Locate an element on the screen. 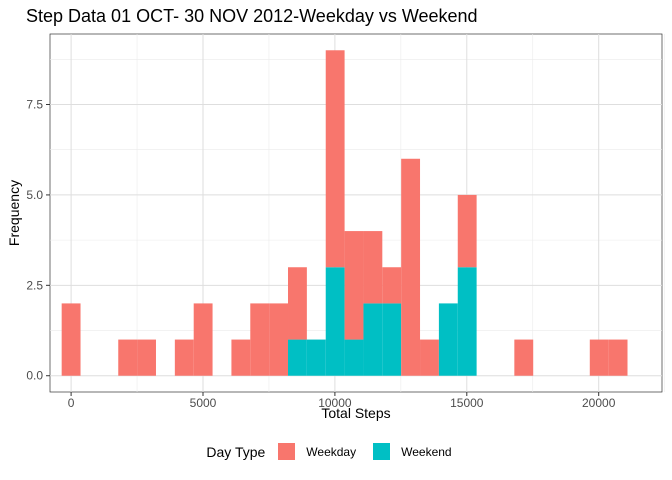 The width and height of the screenshot is (672, 480). y-tick-label: 7.5 is located at coordinates (34, 105).